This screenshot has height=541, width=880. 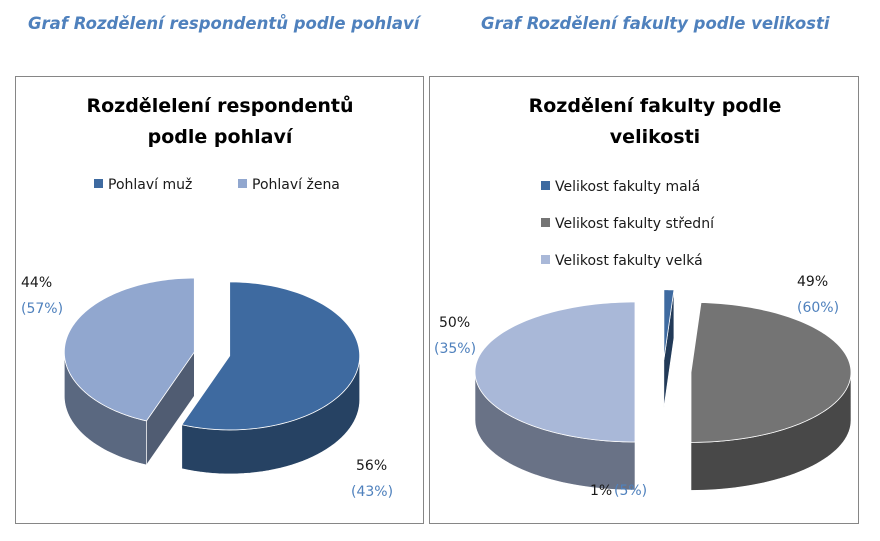 I want to click on legend-label-zena: Pohlaví žena, so click(x=296, y=185).